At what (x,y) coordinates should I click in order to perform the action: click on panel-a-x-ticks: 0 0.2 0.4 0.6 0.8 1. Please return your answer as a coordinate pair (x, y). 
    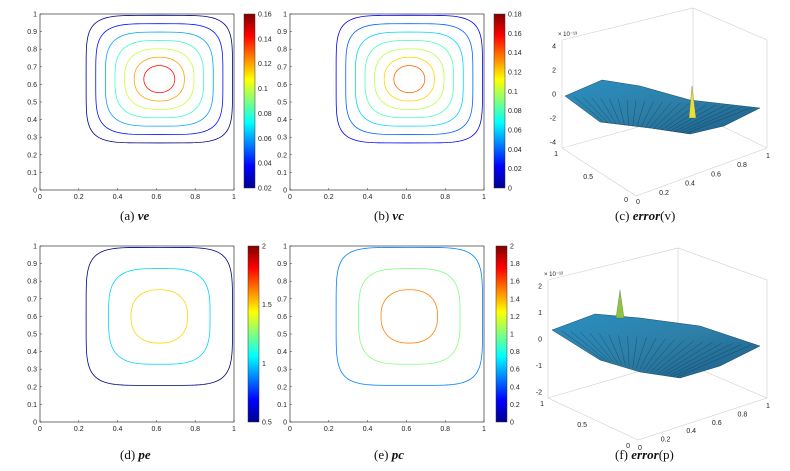
    Looking at the image, I should click on (137, 194).